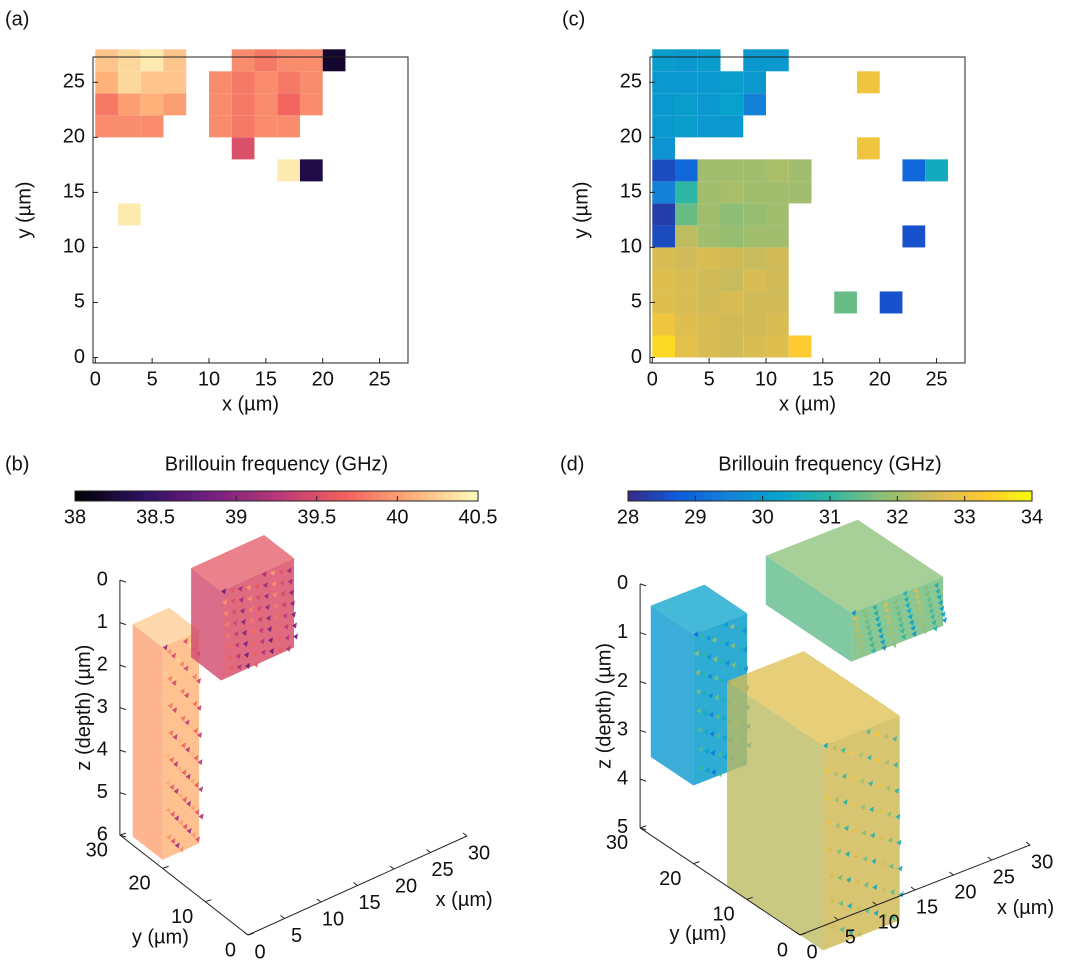 The width and height of the screenshot is (1070, 962). I want to click on x-axis-label: x (µm), so click(807, 404).